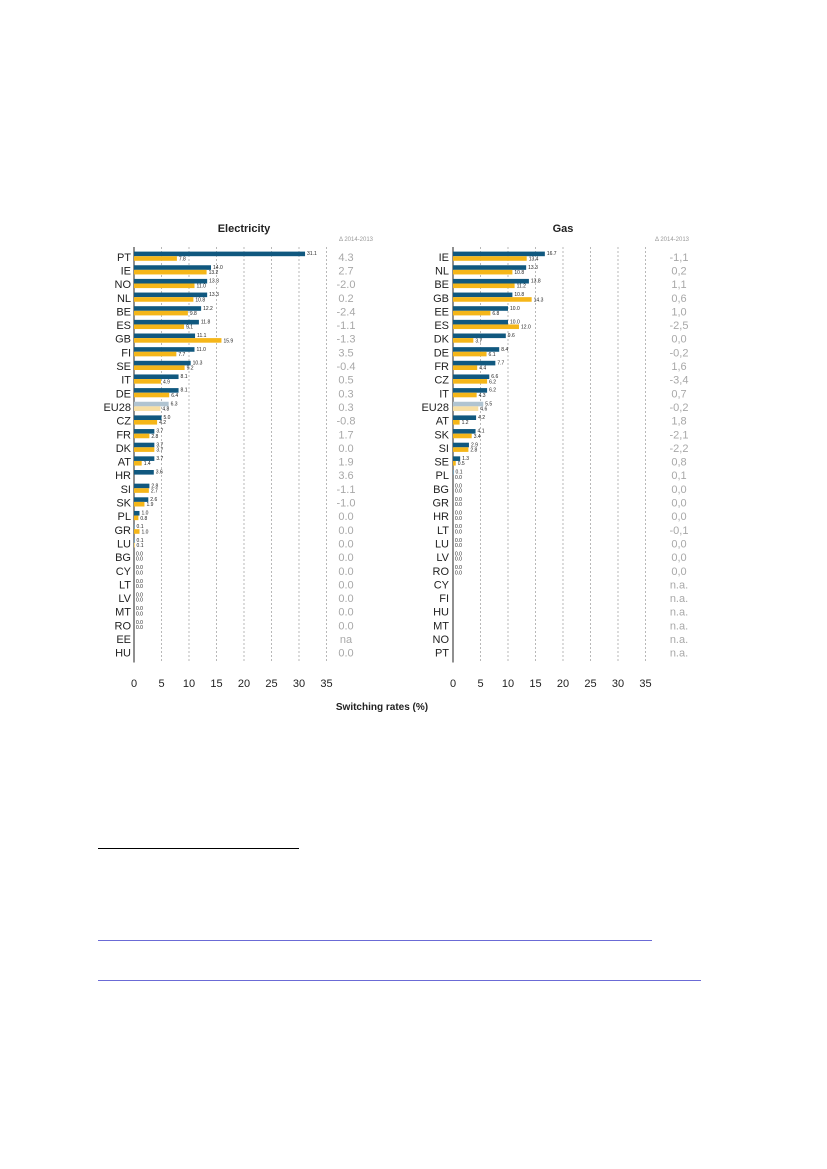 Image resolution: width=827 pixels, height=1169 pixels. What do you see at coordinates (441, 367) in the screenshot?
I see `gas-country-label: FR` at bounding box center [441, 367].